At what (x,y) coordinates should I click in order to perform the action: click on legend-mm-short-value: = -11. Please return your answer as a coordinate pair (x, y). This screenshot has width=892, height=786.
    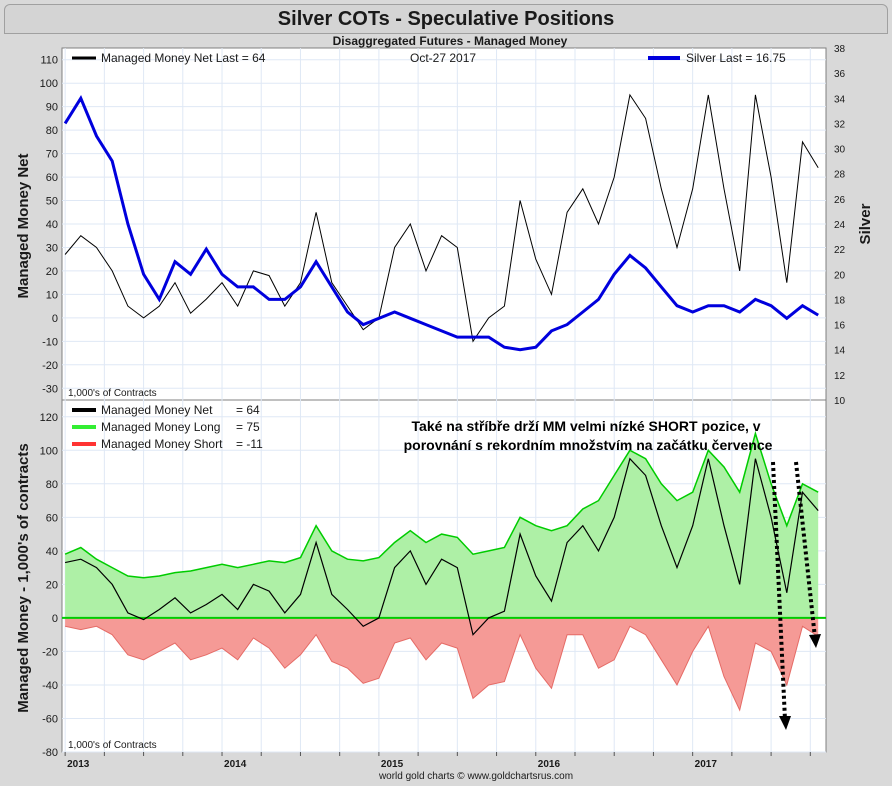
    Looking at the image, I should click on (249, 444).